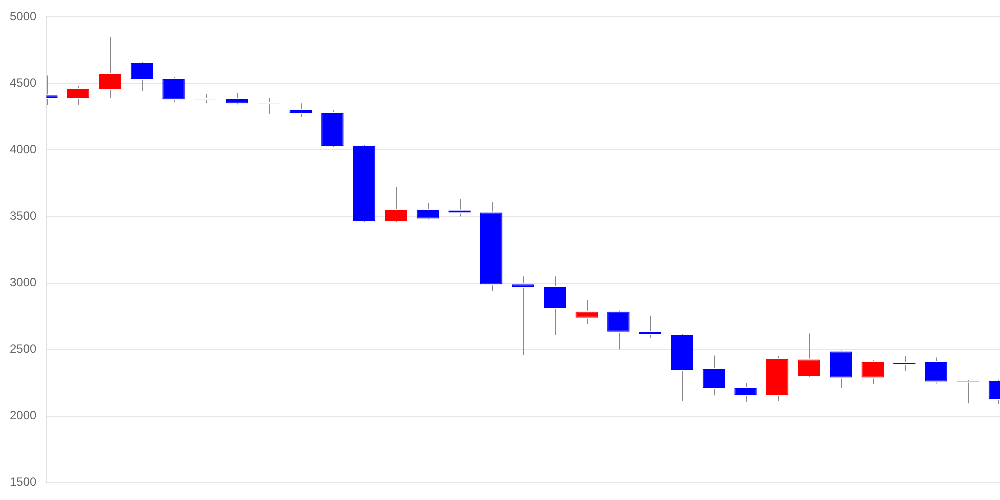  What do you see at coordinates (24, 149) in the screenshot?
I see `y-tick-label: 4000` at bounding box center [24, 149].